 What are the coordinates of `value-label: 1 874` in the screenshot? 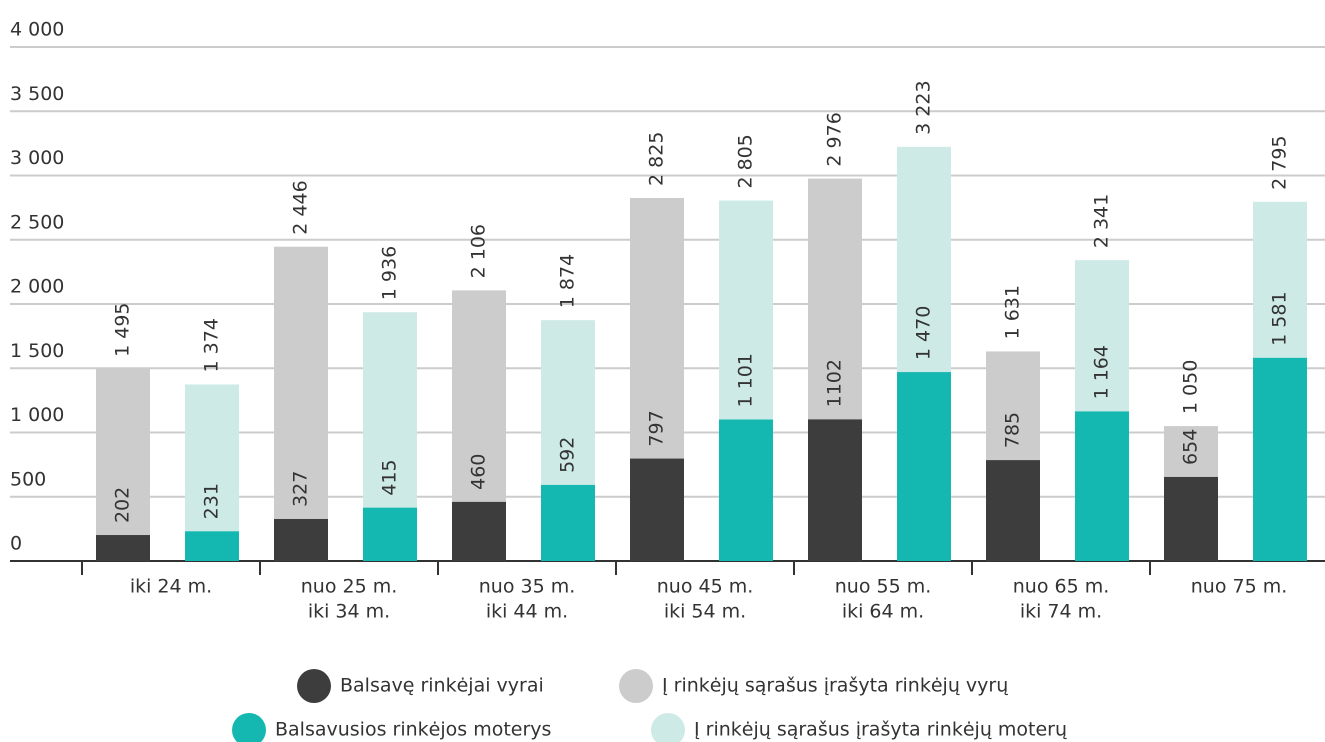 It's located at (568, 281).